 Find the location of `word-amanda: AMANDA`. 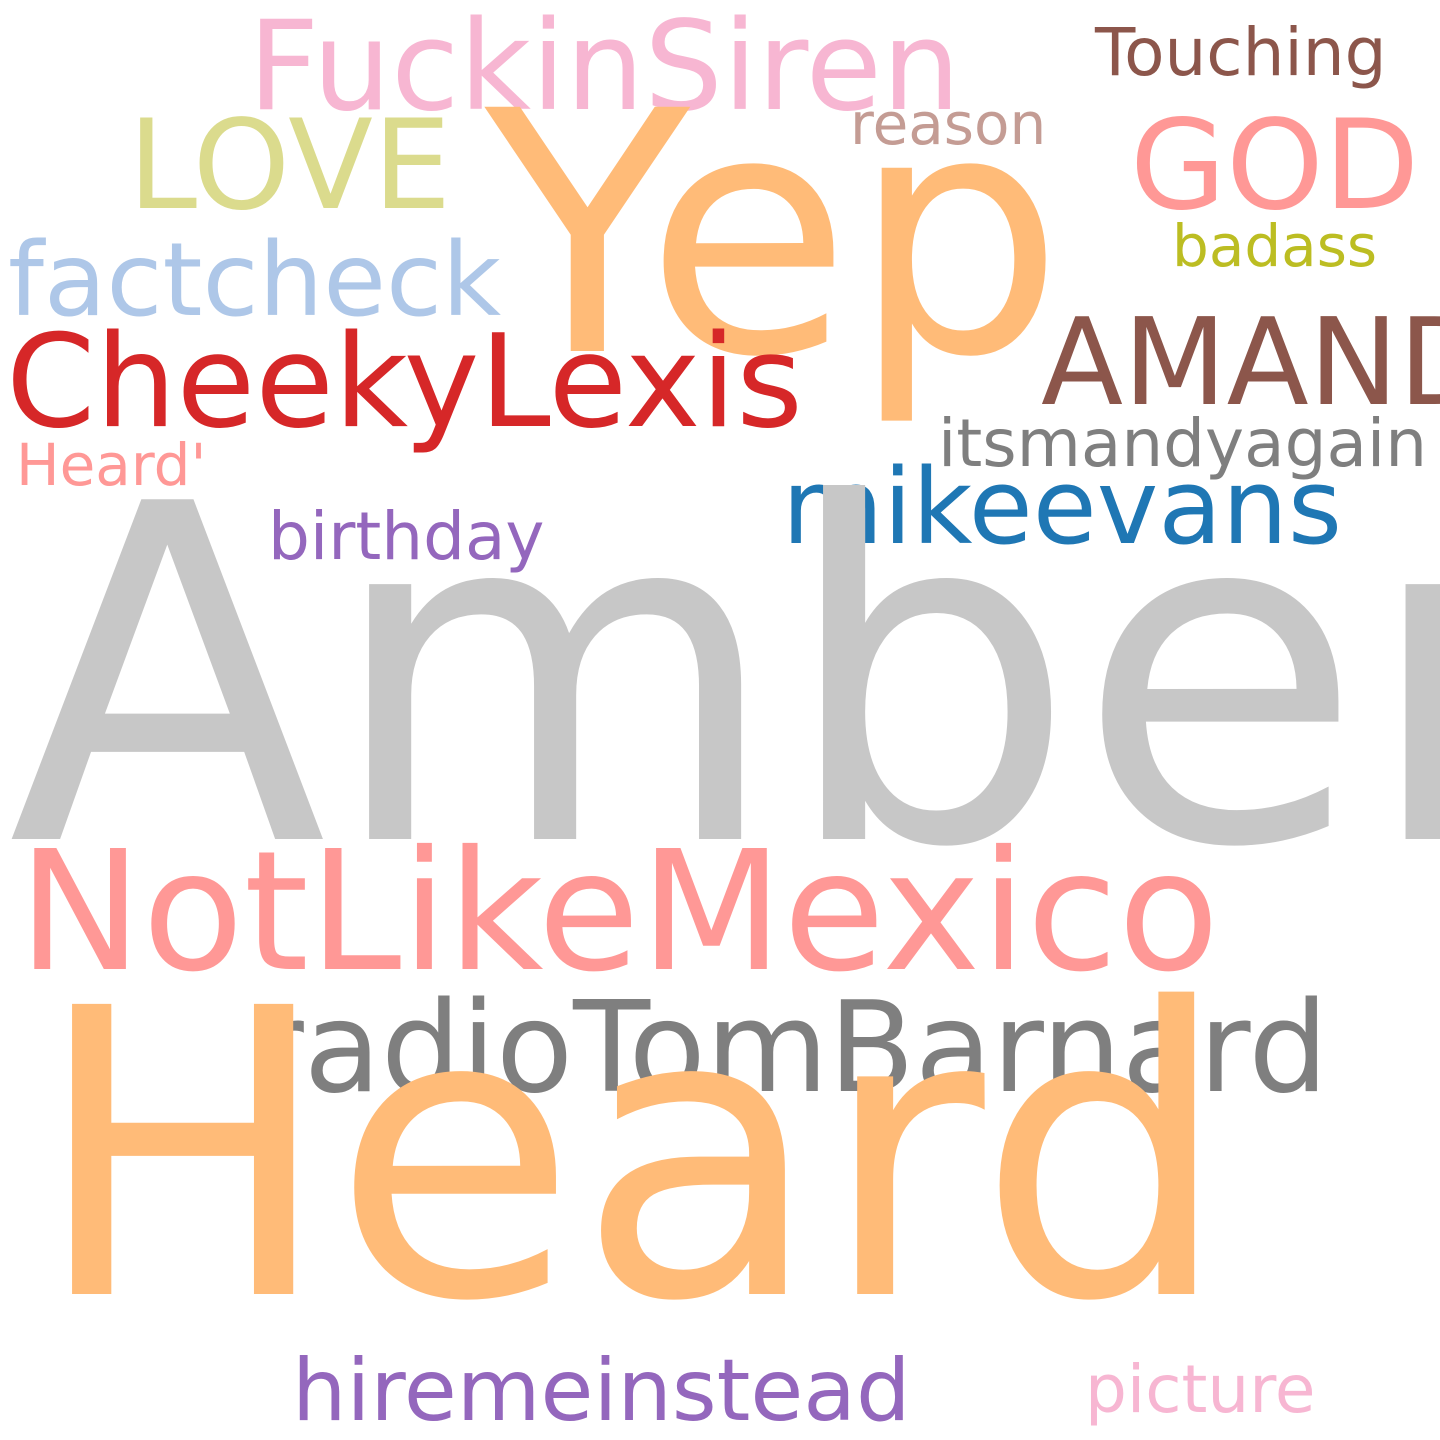

word-amanda: AMANDA is located at coordinates (1240, 363).